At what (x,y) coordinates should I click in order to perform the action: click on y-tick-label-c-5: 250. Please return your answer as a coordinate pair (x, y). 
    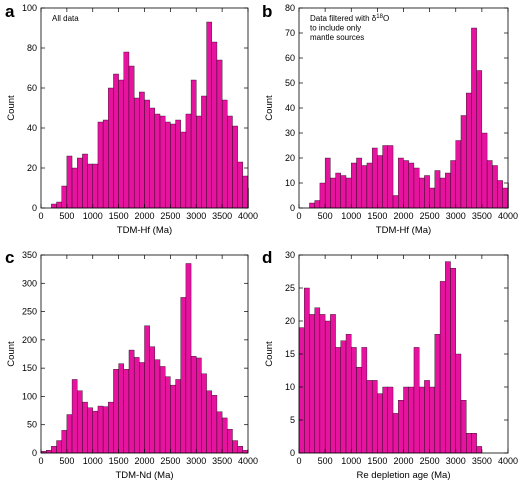
    Looking at the image, I should click on (29, 312).